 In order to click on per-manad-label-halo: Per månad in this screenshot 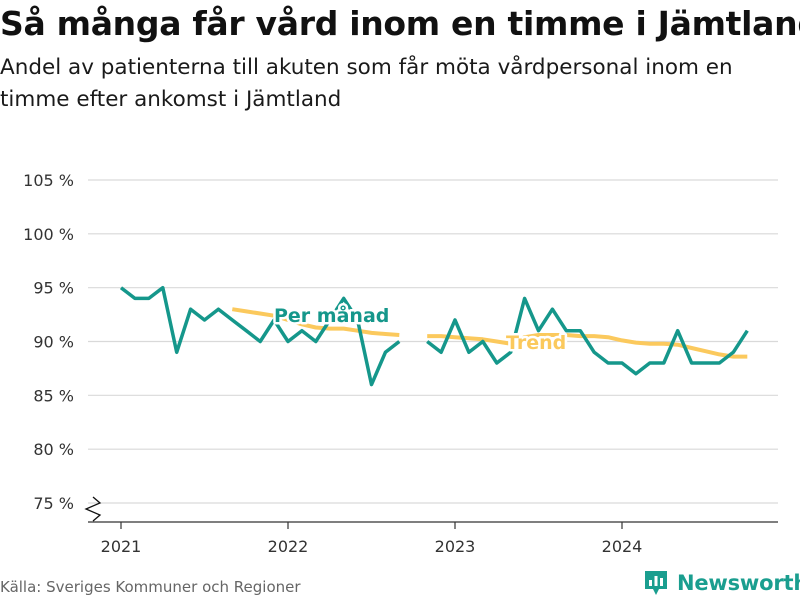, I will do `click(331, 315)`.